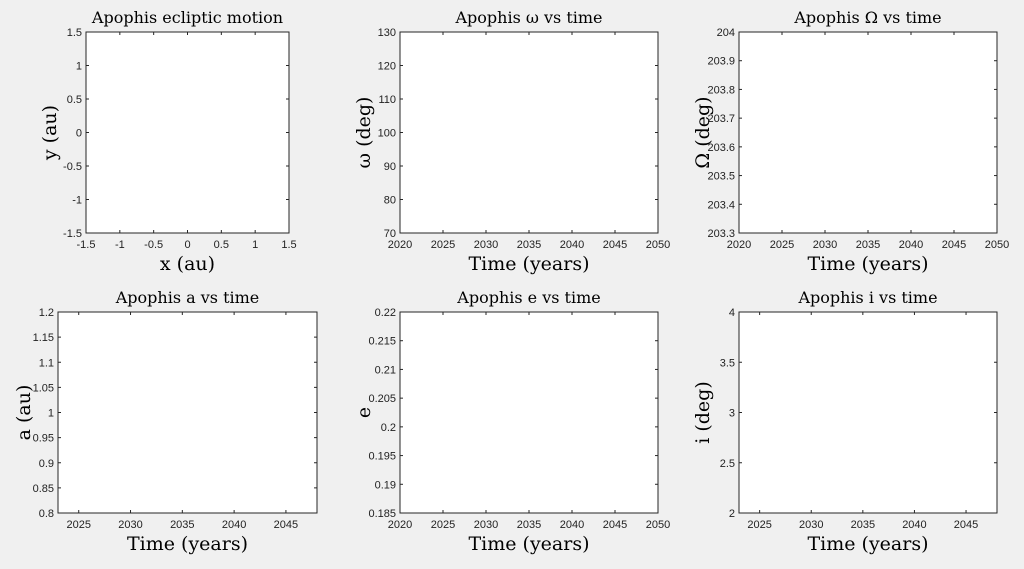 The width and height of the screenshot is (1024, 569). Describe the element at coordinates (385, 313) in the screenshot. I see `y-tick-label: 0.22` at that location.